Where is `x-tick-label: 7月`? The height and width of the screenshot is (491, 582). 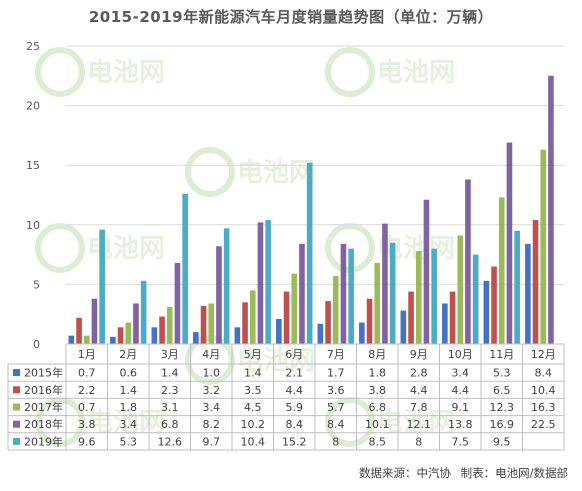 x-tick-label: 7月 is located at coordinates (336, 354).